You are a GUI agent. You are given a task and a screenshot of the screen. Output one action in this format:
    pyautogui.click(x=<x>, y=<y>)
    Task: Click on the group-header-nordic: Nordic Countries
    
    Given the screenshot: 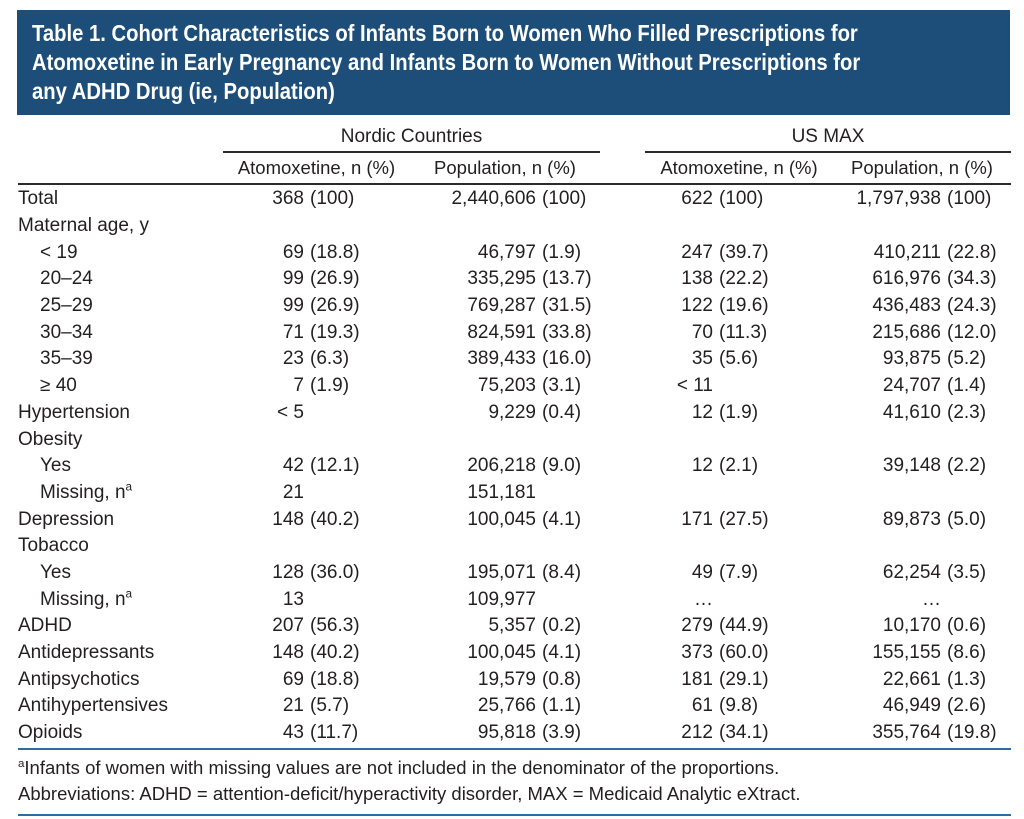 What is the action you would take?
    pyautogui.click(x=411, y=139)
    